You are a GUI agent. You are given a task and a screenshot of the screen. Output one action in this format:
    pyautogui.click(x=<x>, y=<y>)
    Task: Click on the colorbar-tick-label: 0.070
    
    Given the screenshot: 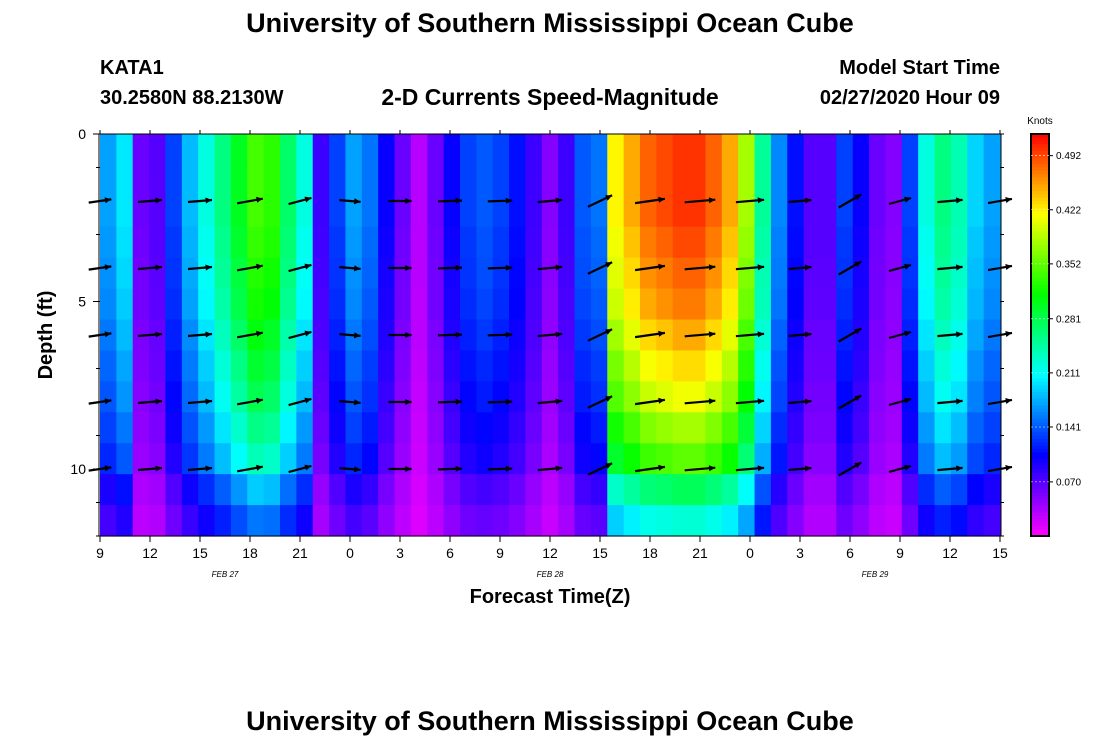 What is the action you would take?
    pyautogui.click(x=1068, y=482)
    